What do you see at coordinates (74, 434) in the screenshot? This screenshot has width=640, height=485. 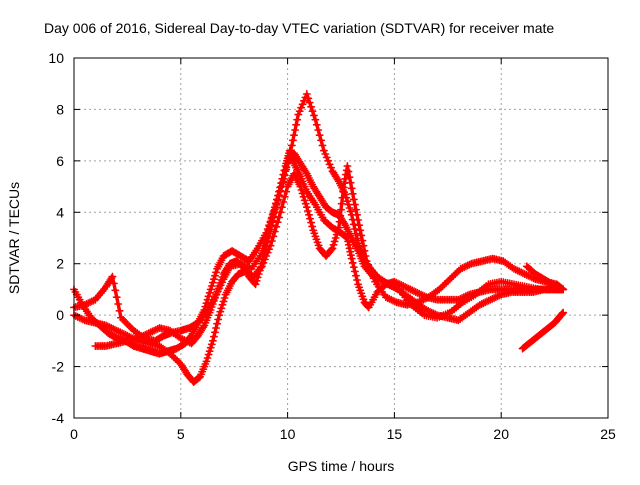 I see `x-tick-label: 0` at bounding box center [74, 434].